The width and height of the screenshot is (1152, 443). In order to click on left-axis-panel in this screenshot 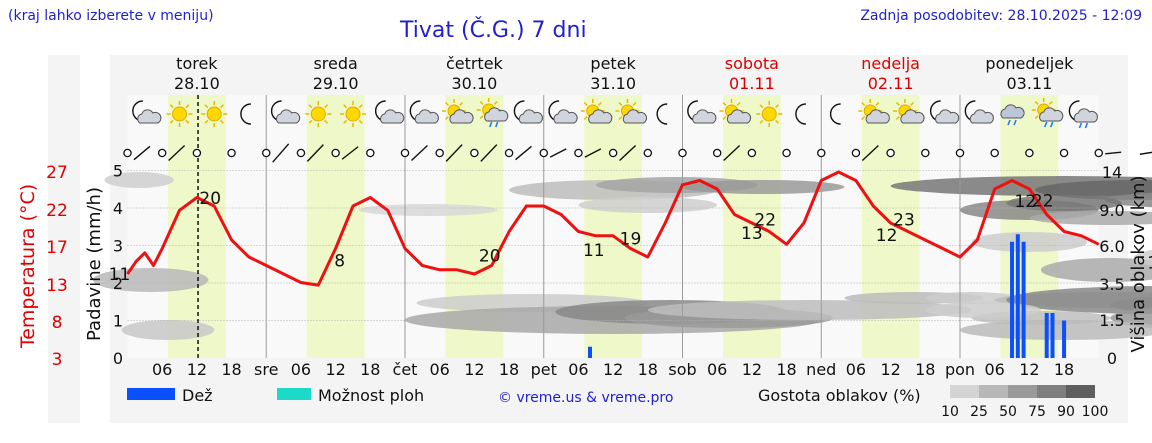, I will do `click(64, 239)`.